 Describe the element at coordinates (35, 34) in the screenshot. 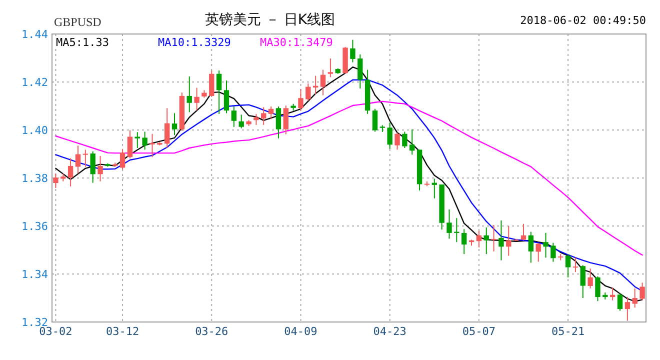

I see `y-tick-label: 1.44` at that location.